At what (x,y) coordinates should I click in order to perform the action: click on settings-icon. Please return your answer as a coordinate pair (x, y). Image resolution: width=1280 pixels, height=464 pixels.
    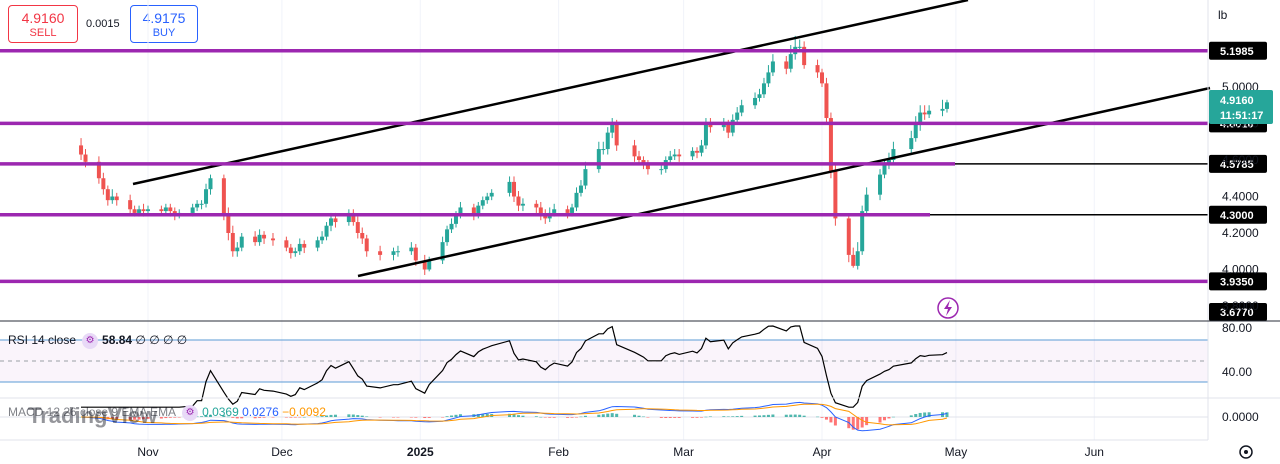
    Looking at the image, I should click on (1246, 452).